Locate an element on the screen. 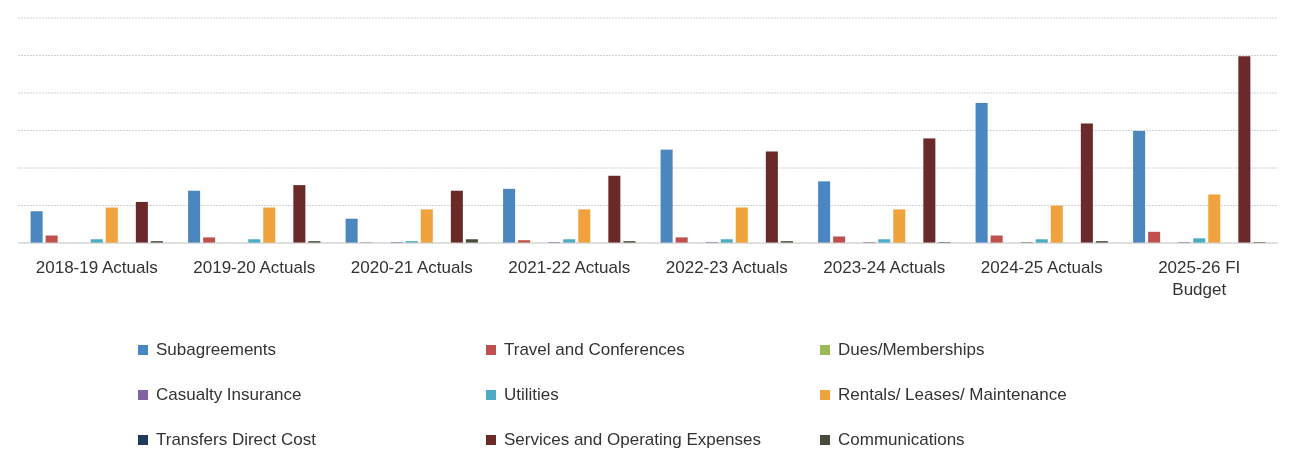 Image resolution: width=1291 pixels, height=451 pixels. legend-label: Subagreements is located at coordinates (216, 349).